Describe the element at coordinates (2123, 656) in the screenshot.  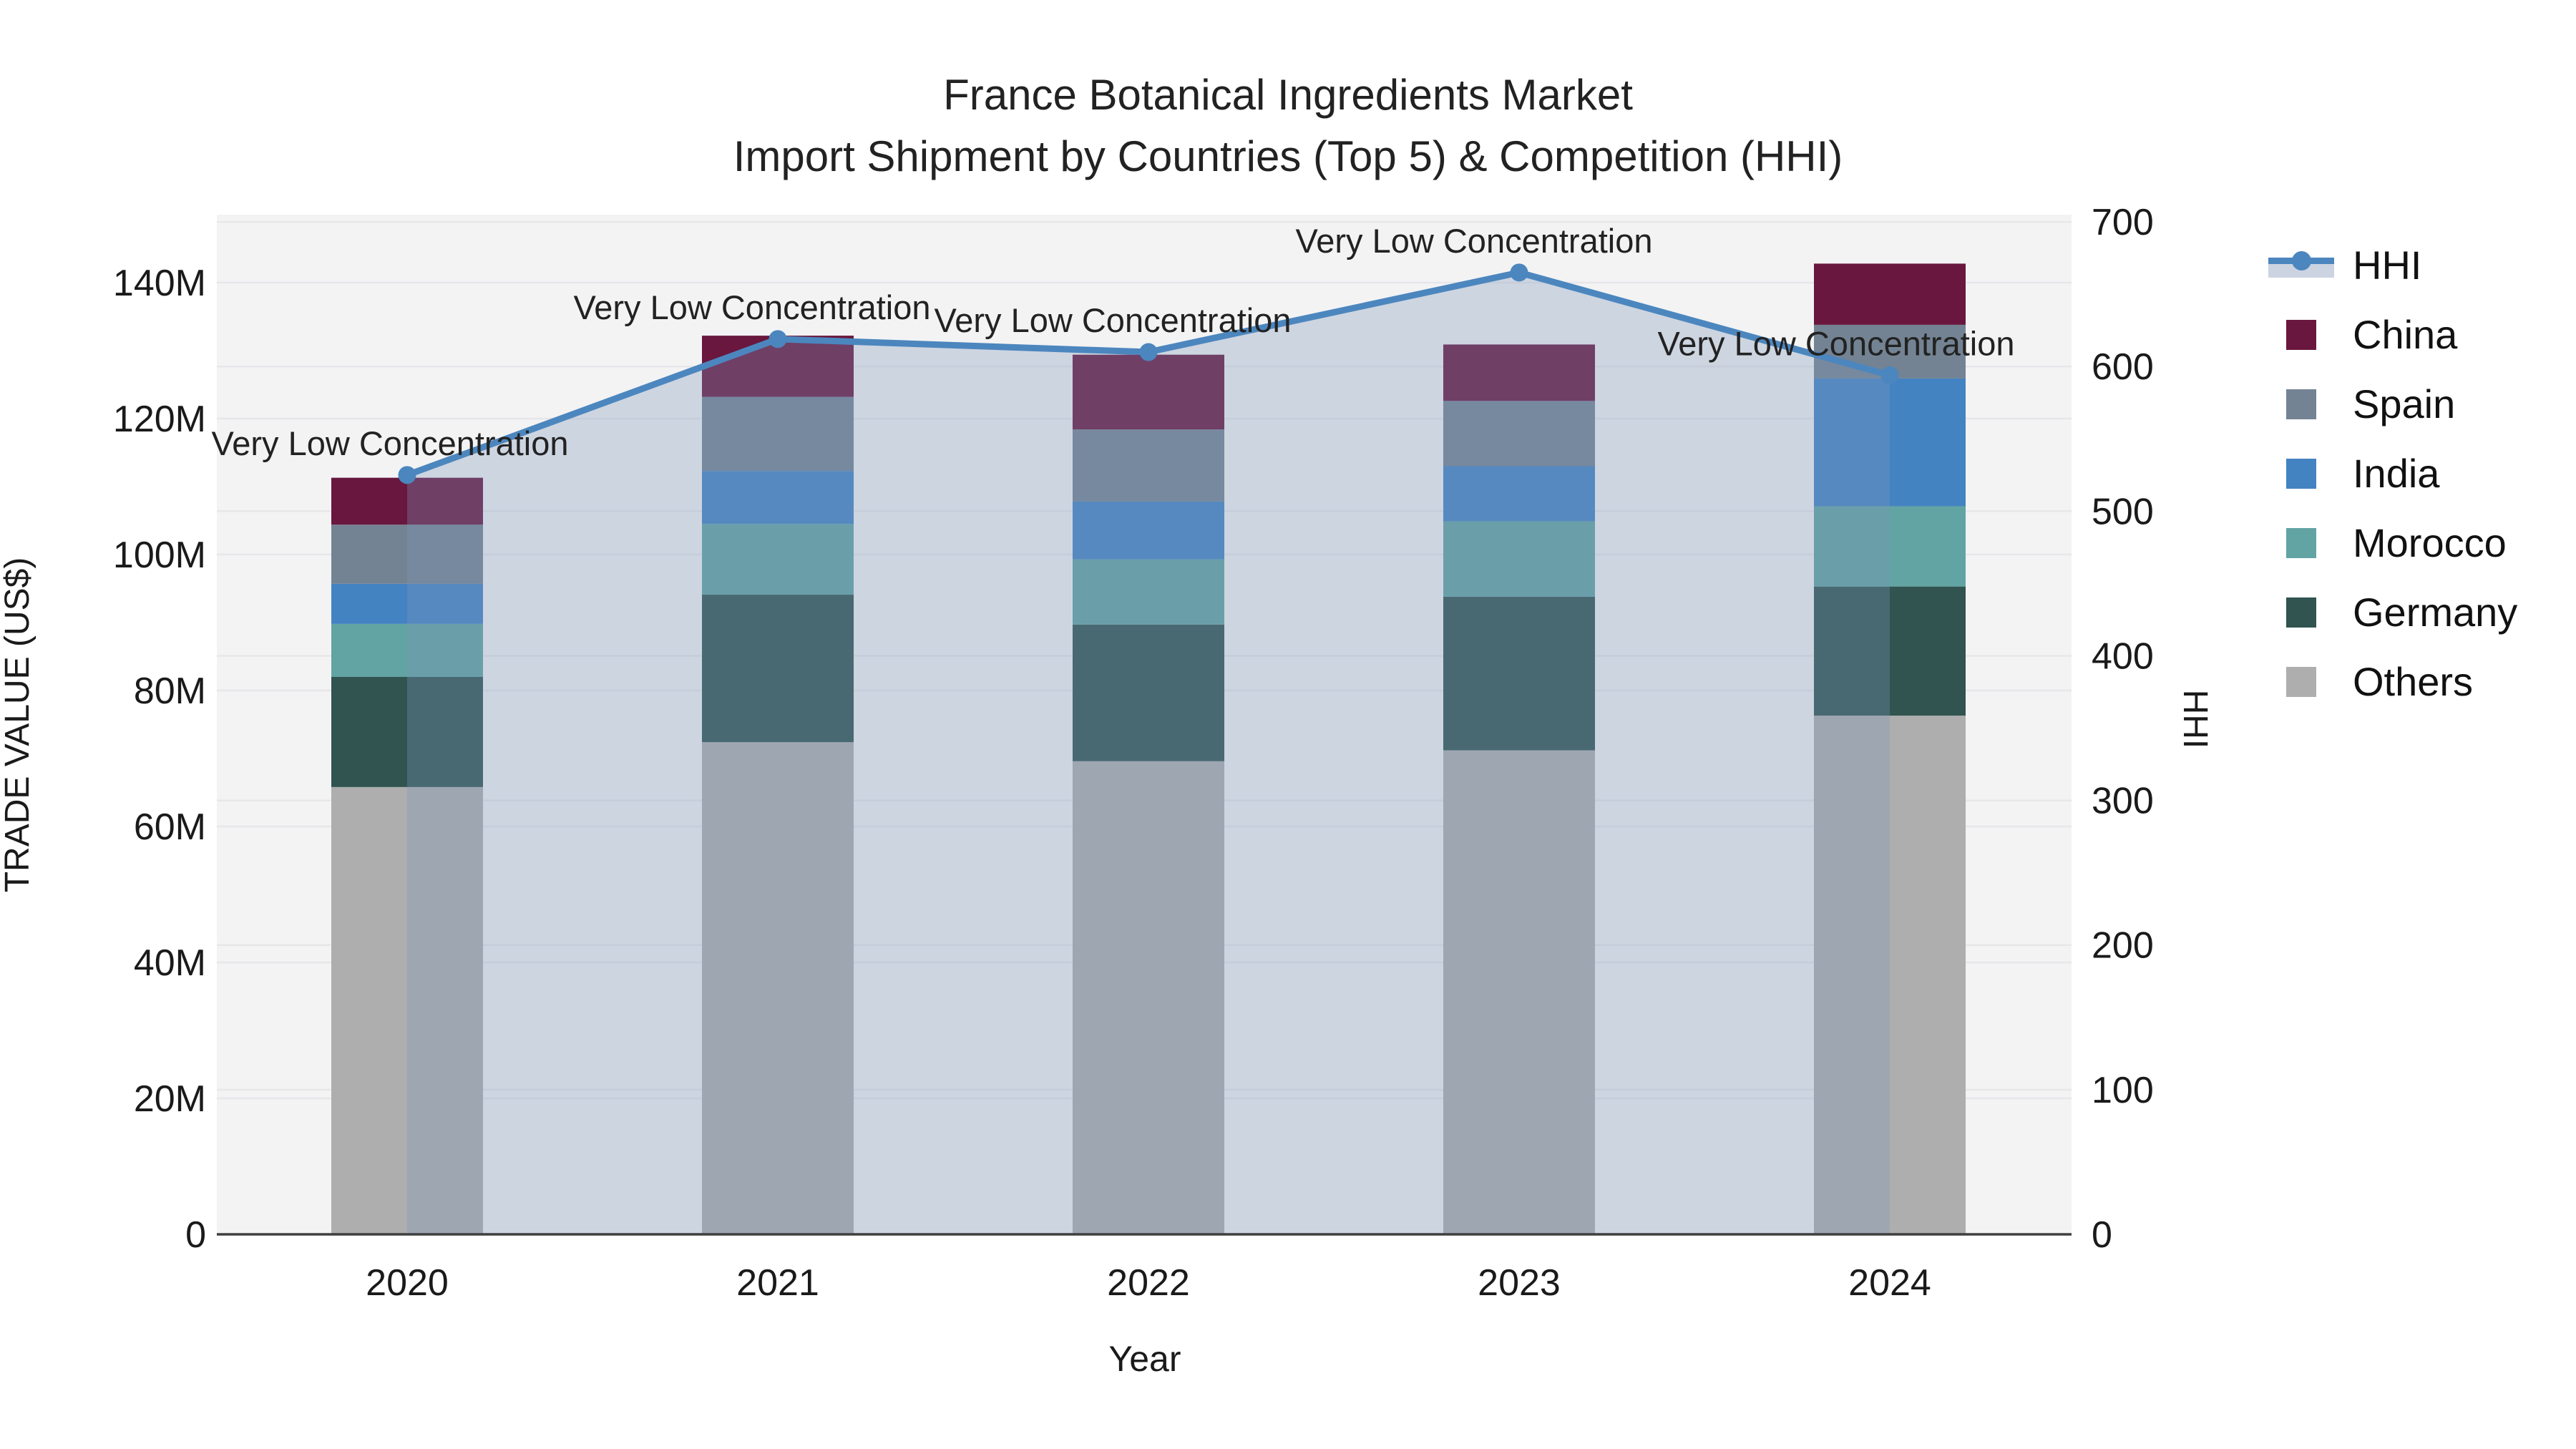
I see `y2-tick-label-400: 400` at that location.